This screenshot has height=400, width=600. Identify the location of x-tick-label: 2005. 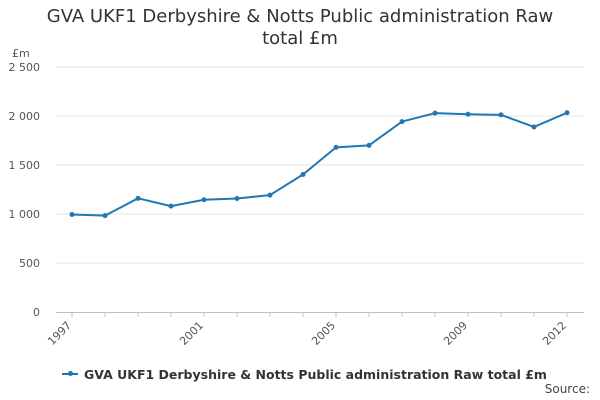
(323, 333).